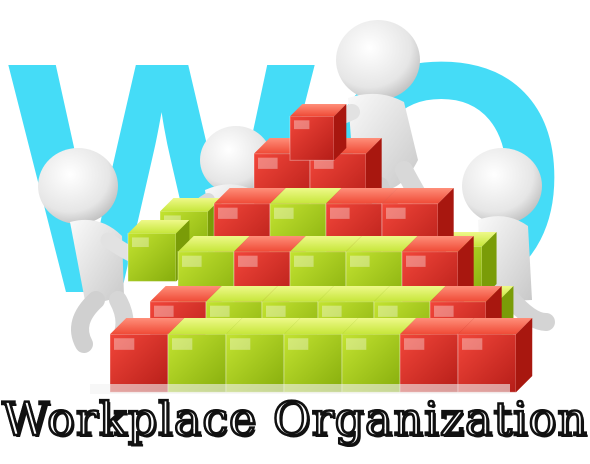  Describe the element at coordinates (98, 250) in the screenshot. I see `figure-left` at that location.